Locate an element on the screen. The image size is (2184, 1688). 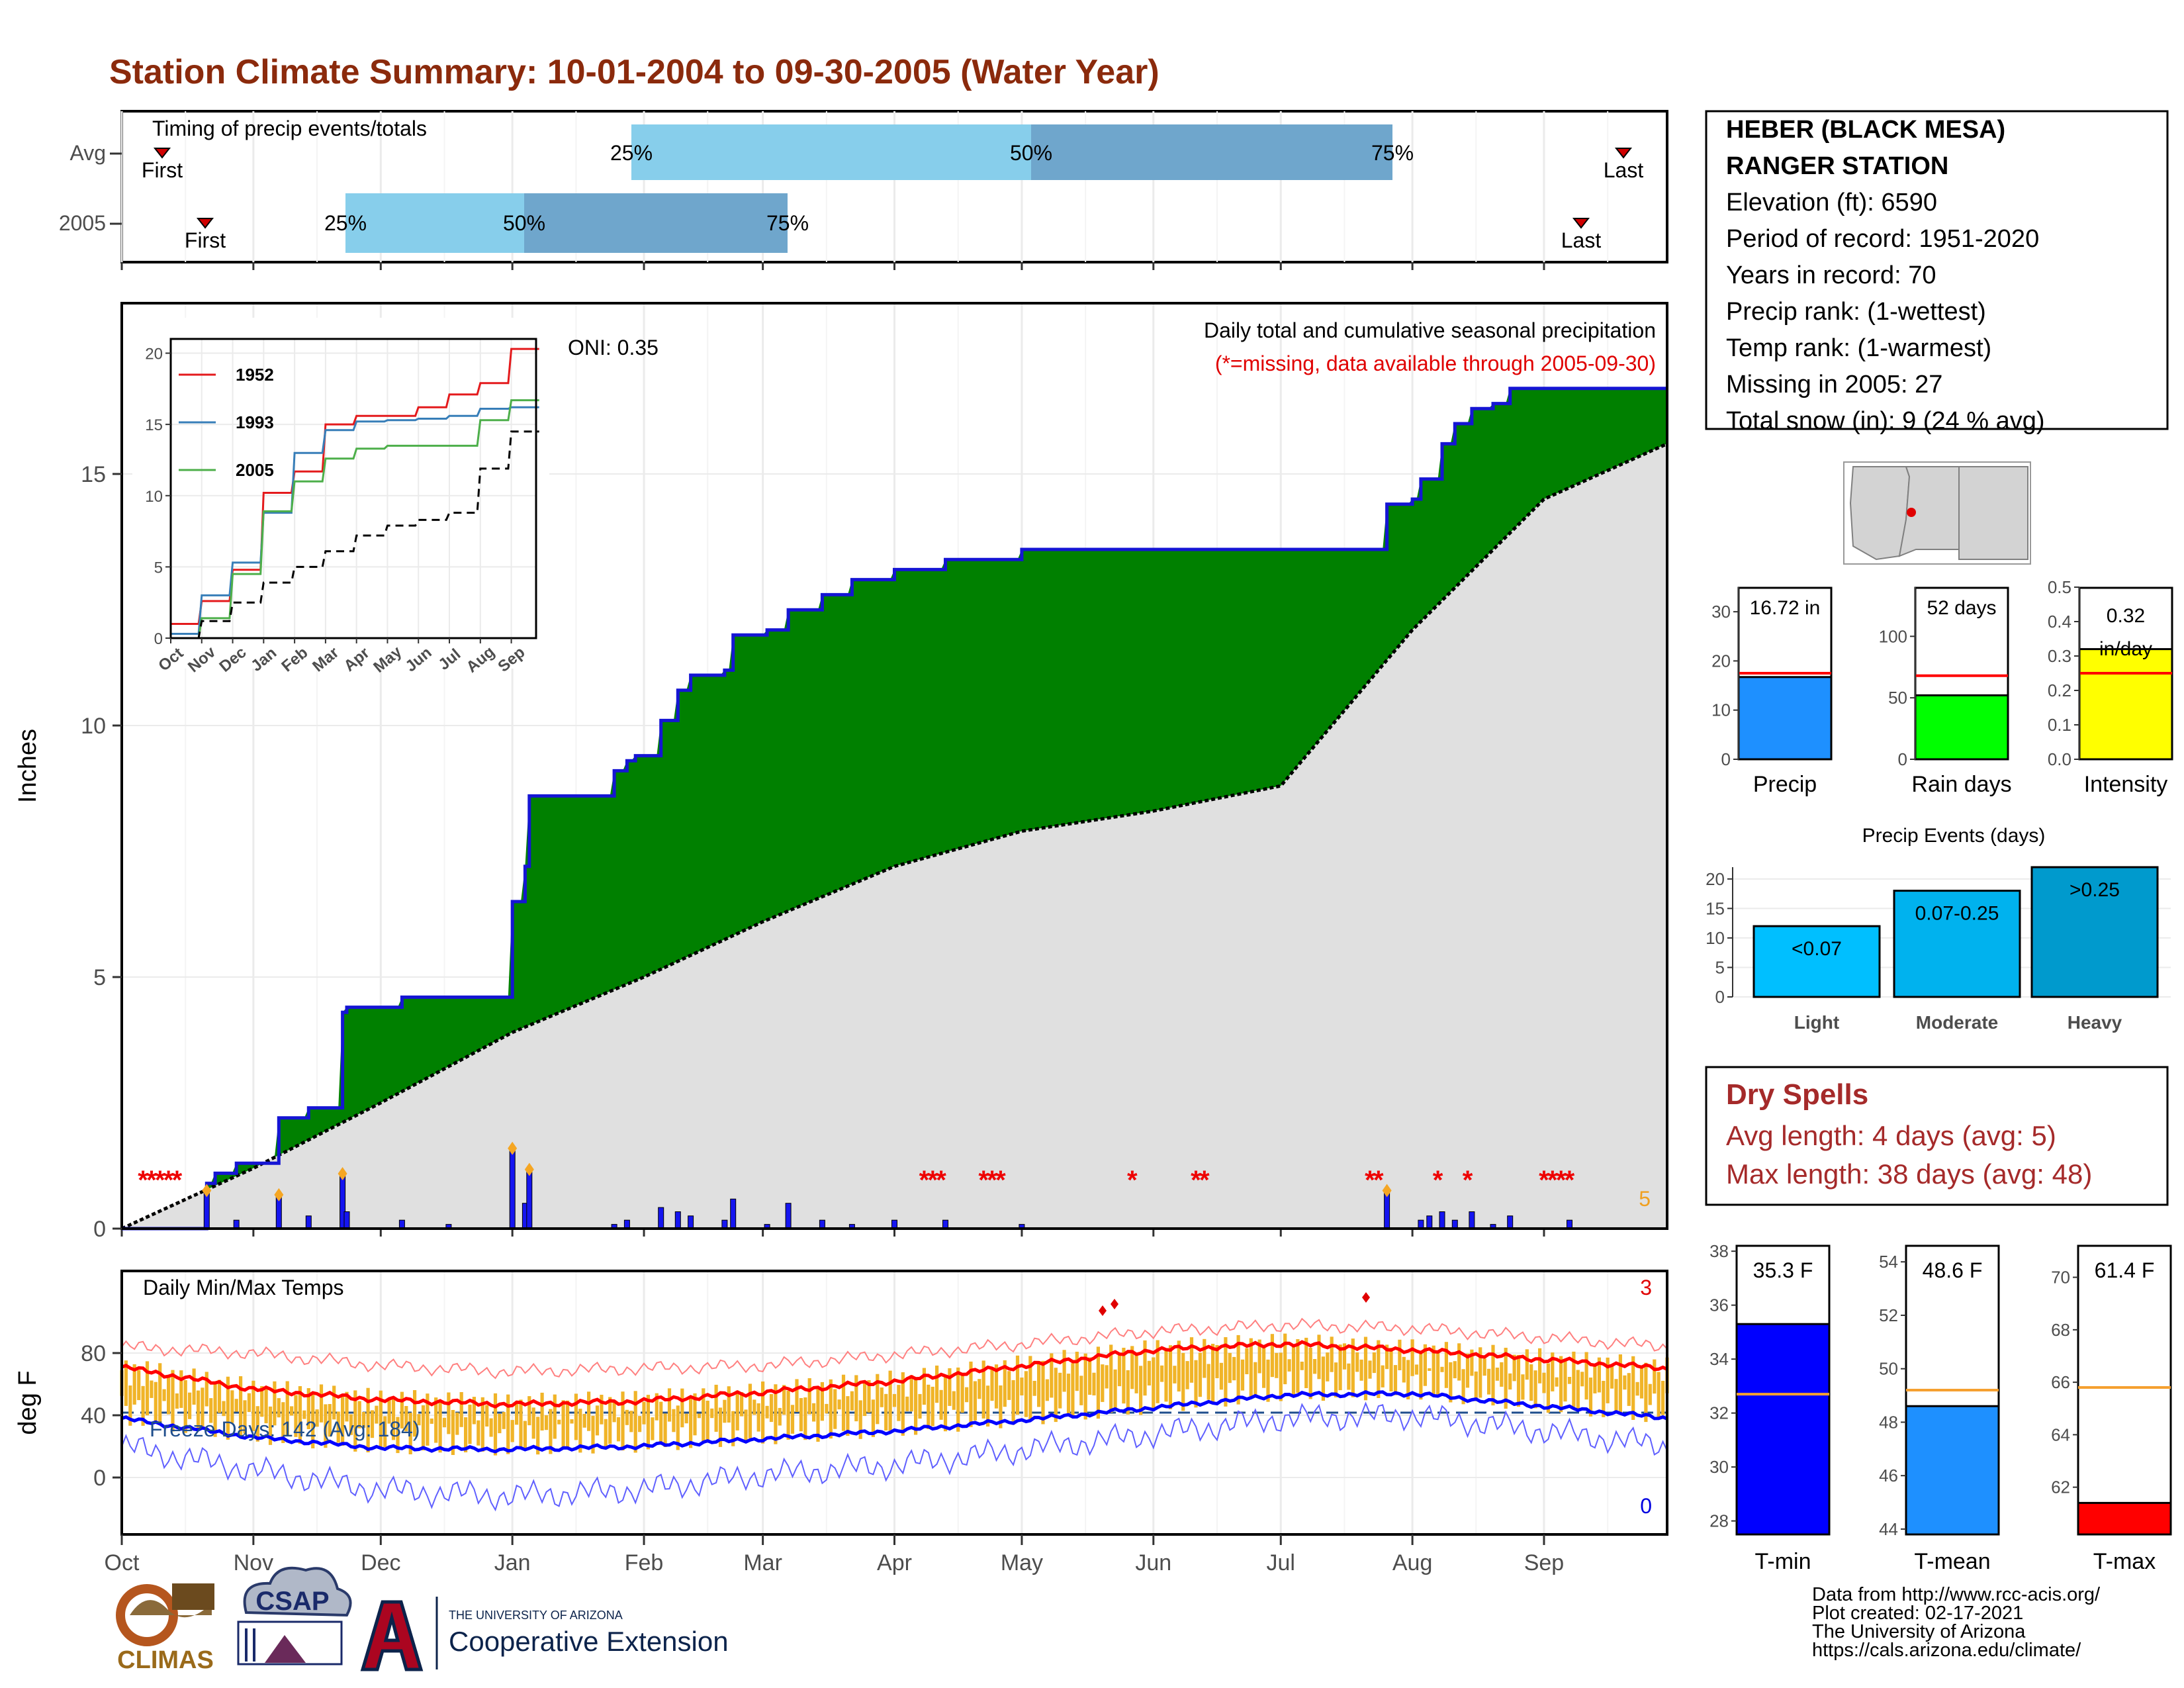
ua-name: THE UNIVERSITY OF ARIZONA is located at coordinates (536, 1615).